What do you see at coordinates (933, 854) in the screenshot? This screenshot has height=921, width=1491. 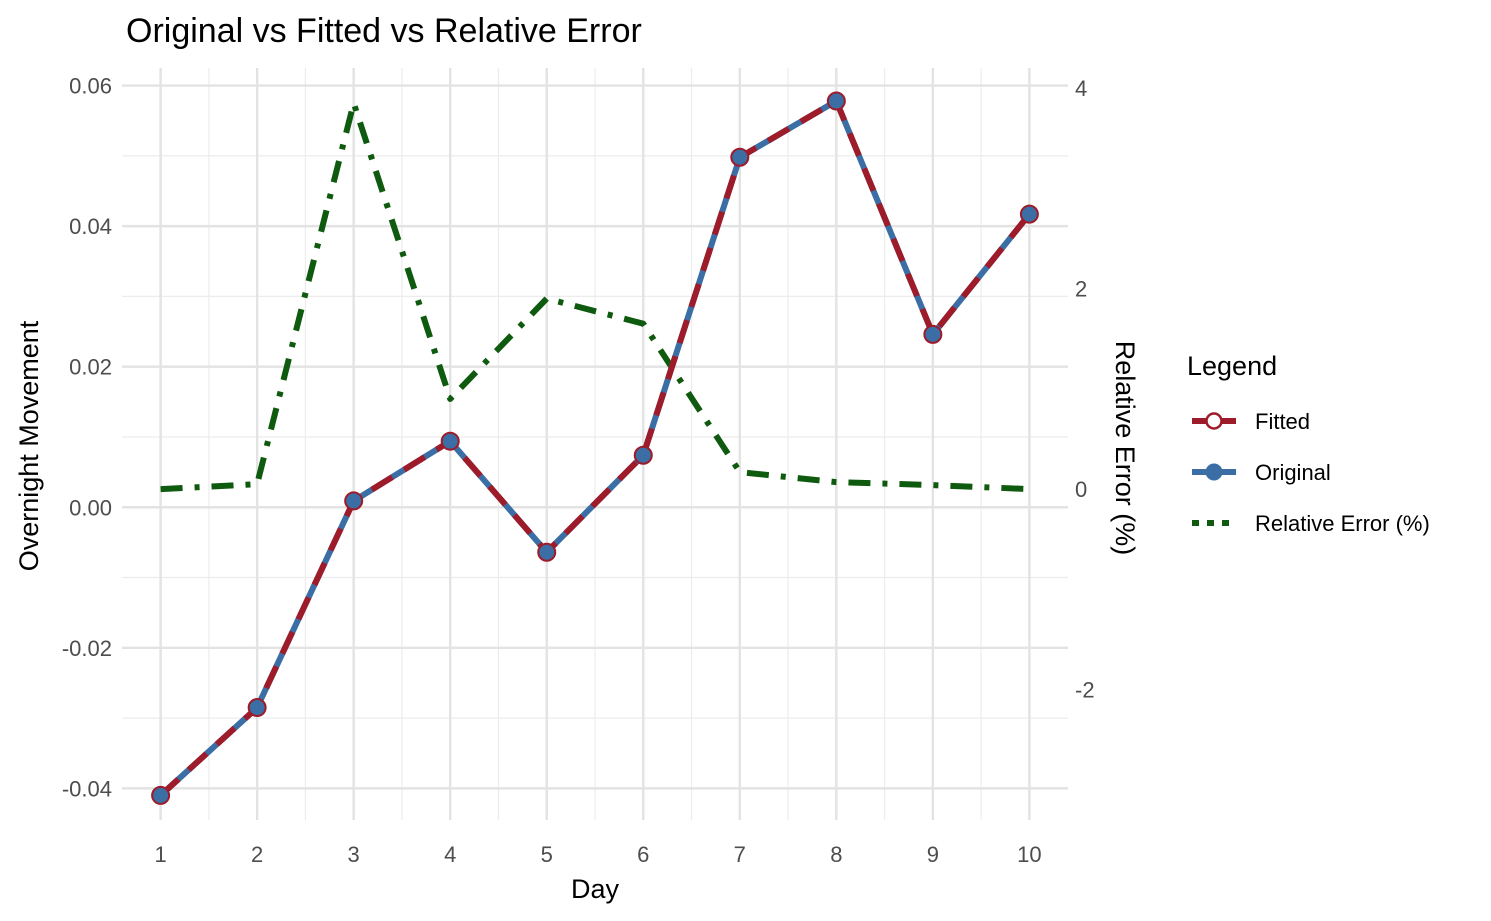 I see `x-tick-label: 9` at bounding box center [933, 854].